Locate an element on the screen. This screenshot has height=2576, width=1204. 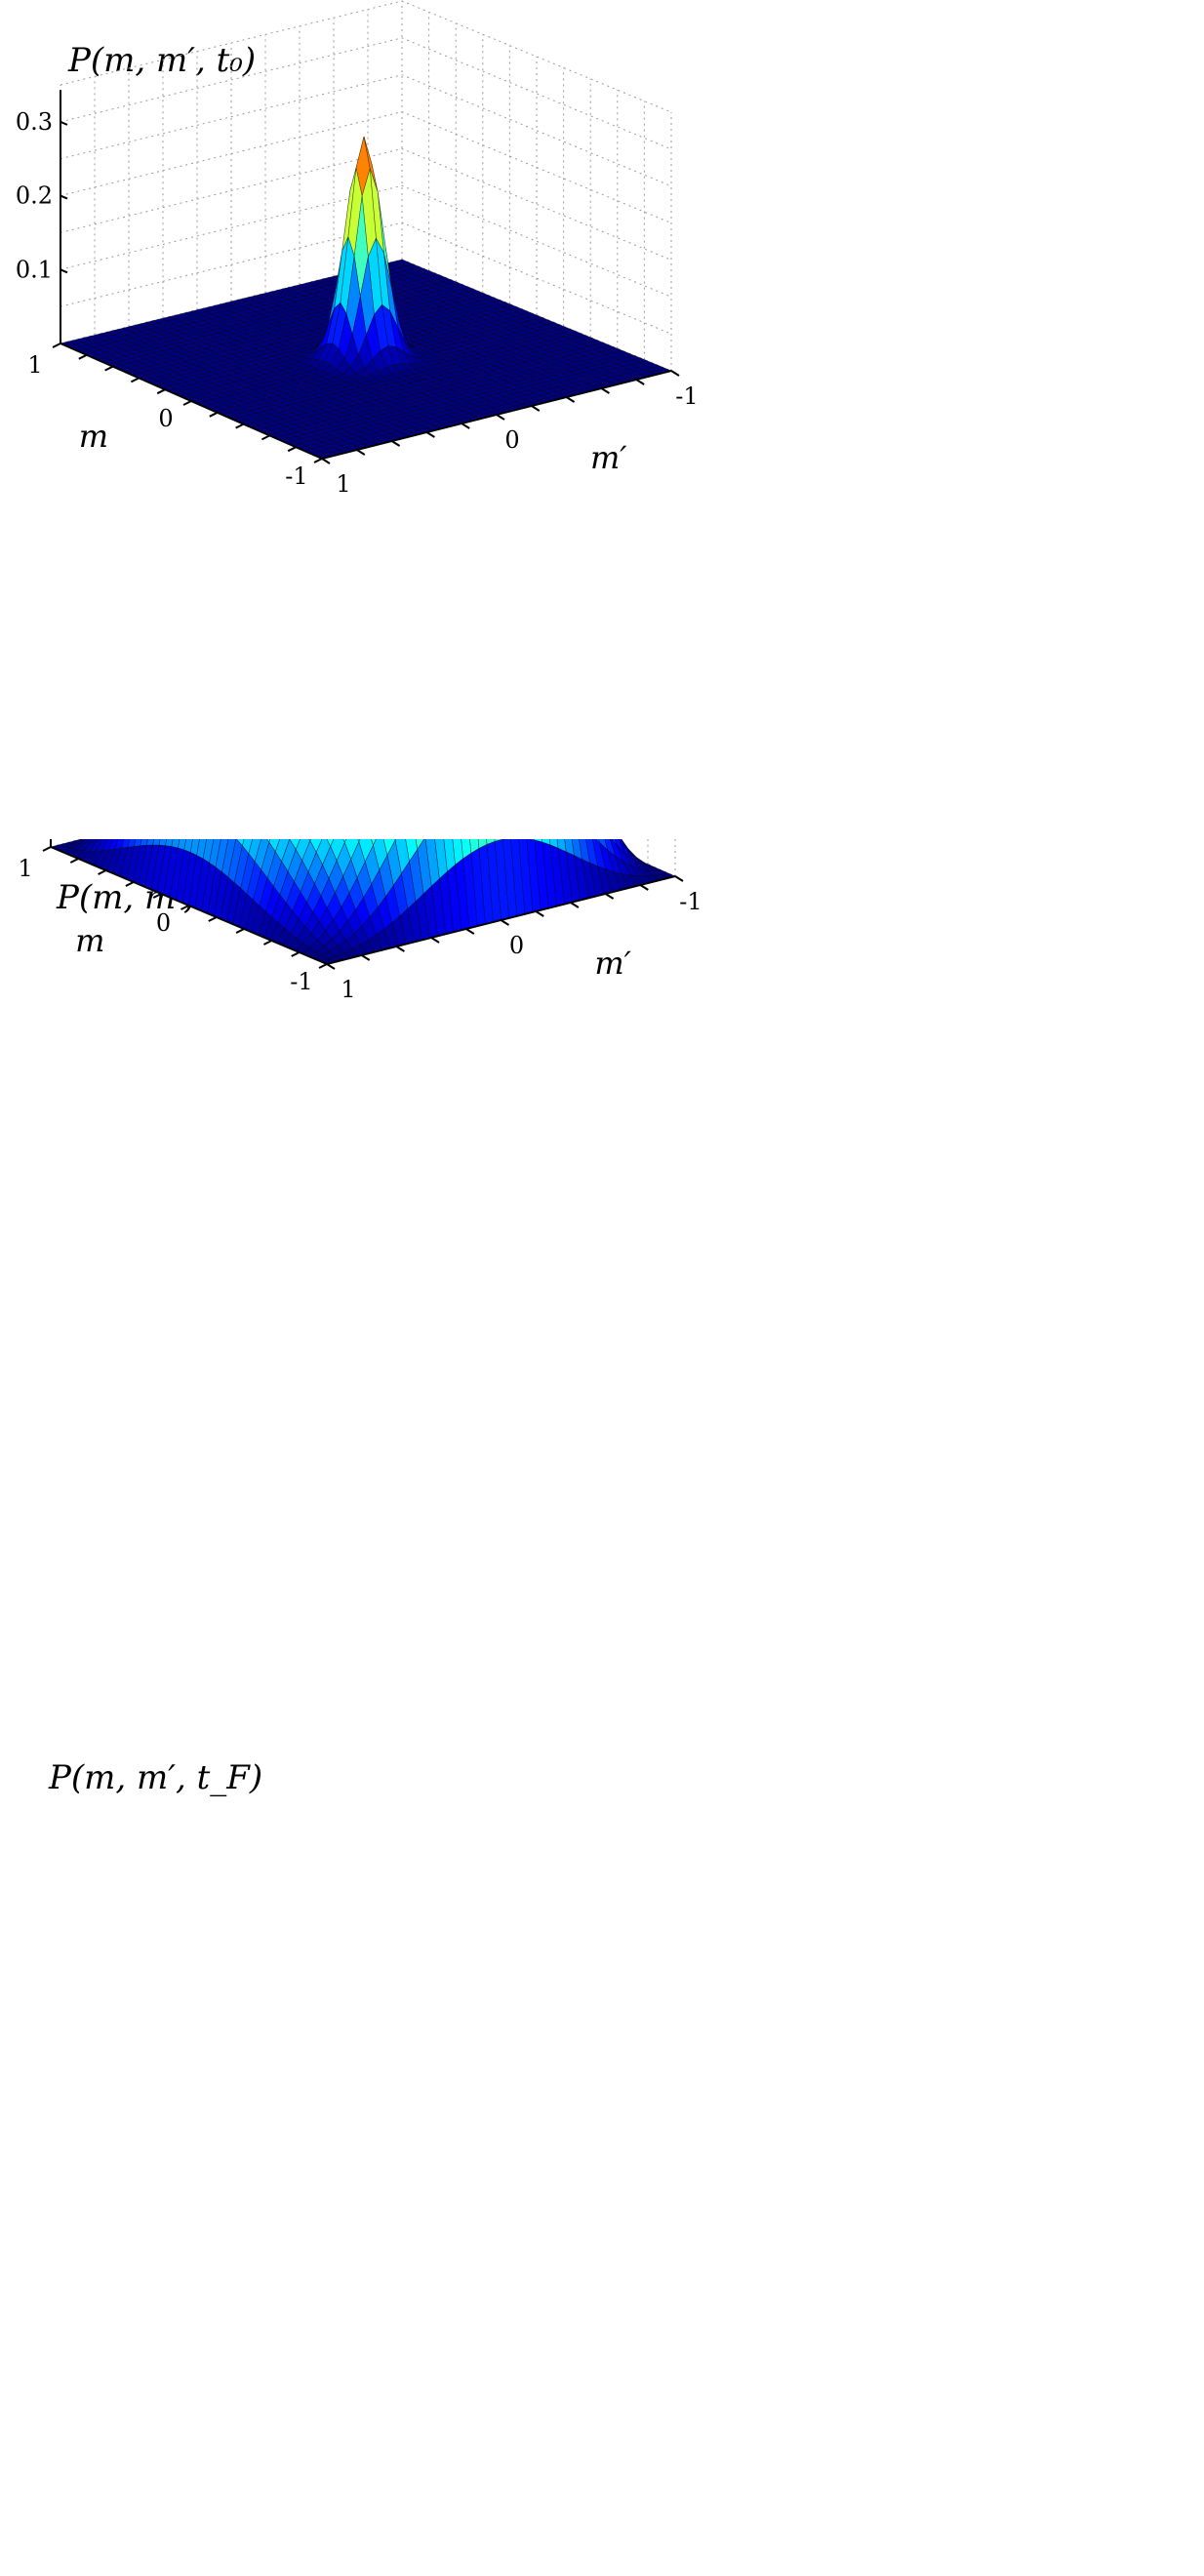
axes: 0.010.0210-110-1mm′ is located at coordinates (360, 921).